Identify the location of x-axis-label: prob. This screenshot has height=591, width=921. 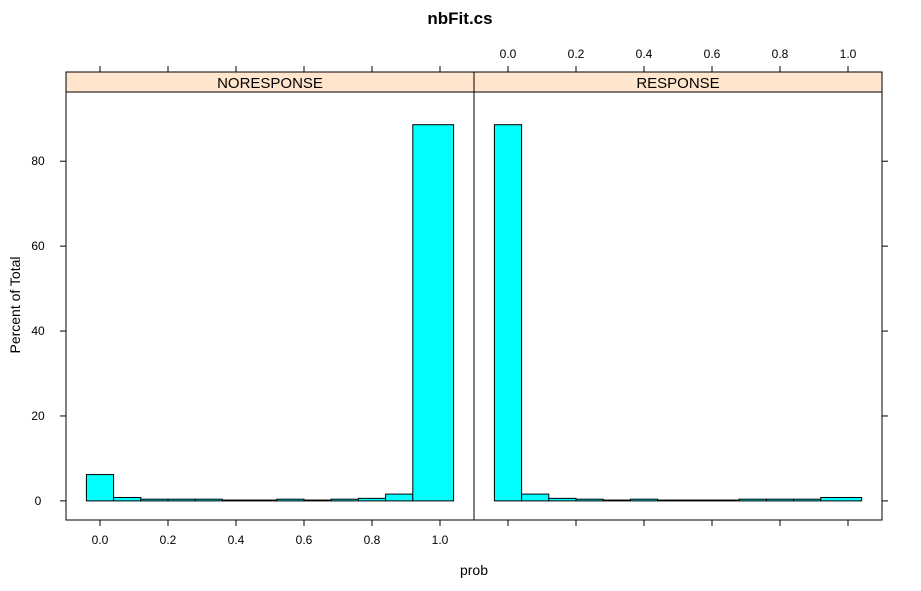
(474, 570).